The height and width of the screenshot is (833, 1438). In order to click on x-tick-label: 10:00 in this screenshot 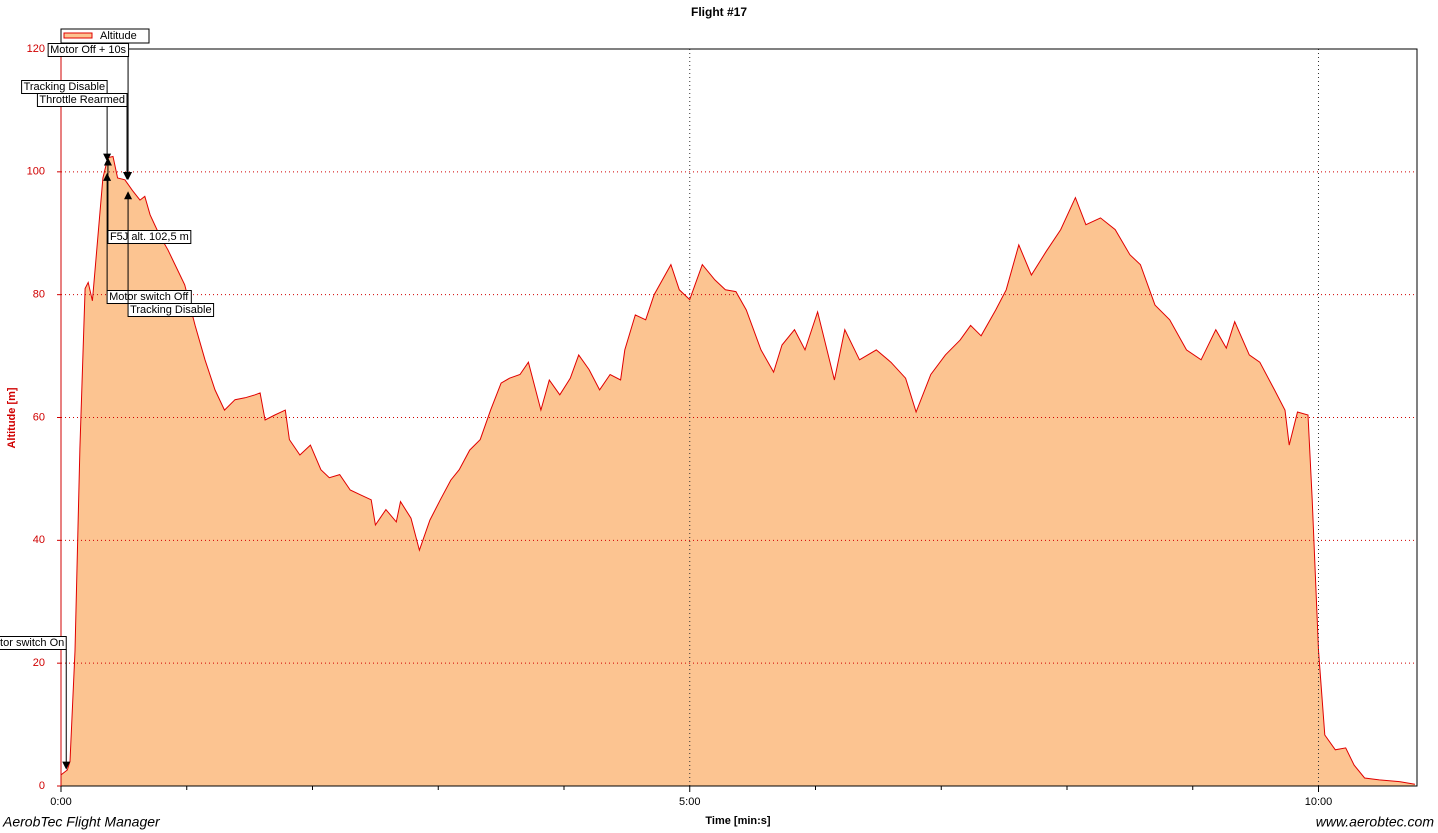, I will do `click(1319, 802)`.